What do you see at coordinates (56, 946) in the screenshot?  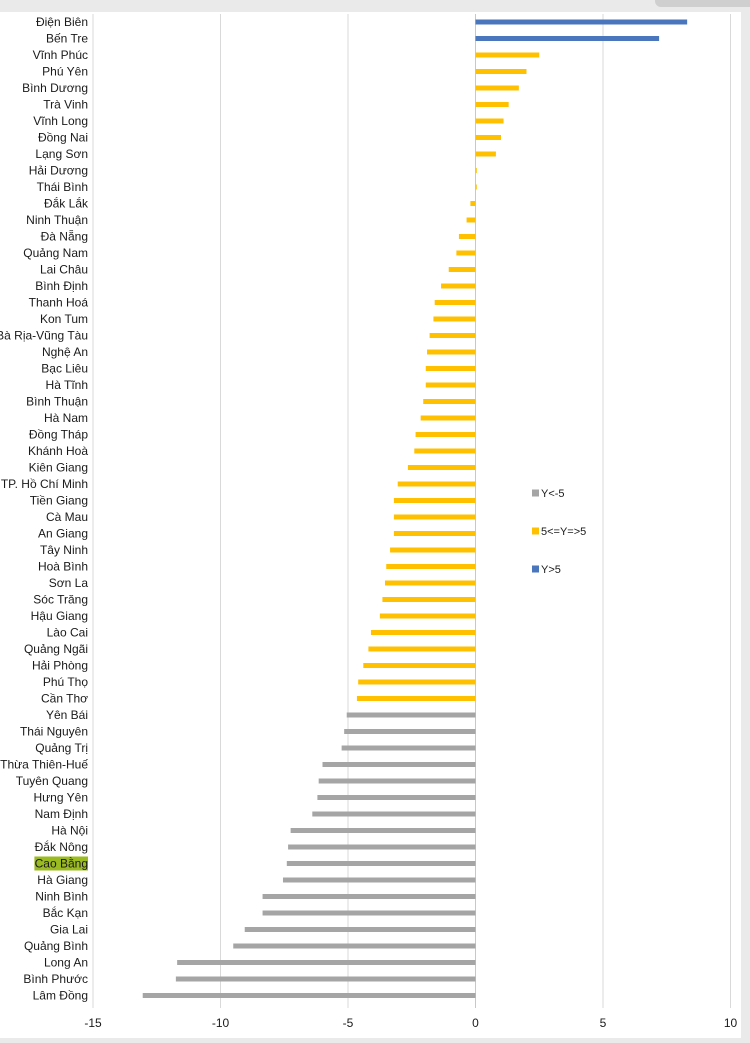 I see `category-label: Quảng Bình` at bounding box center [56, 946].